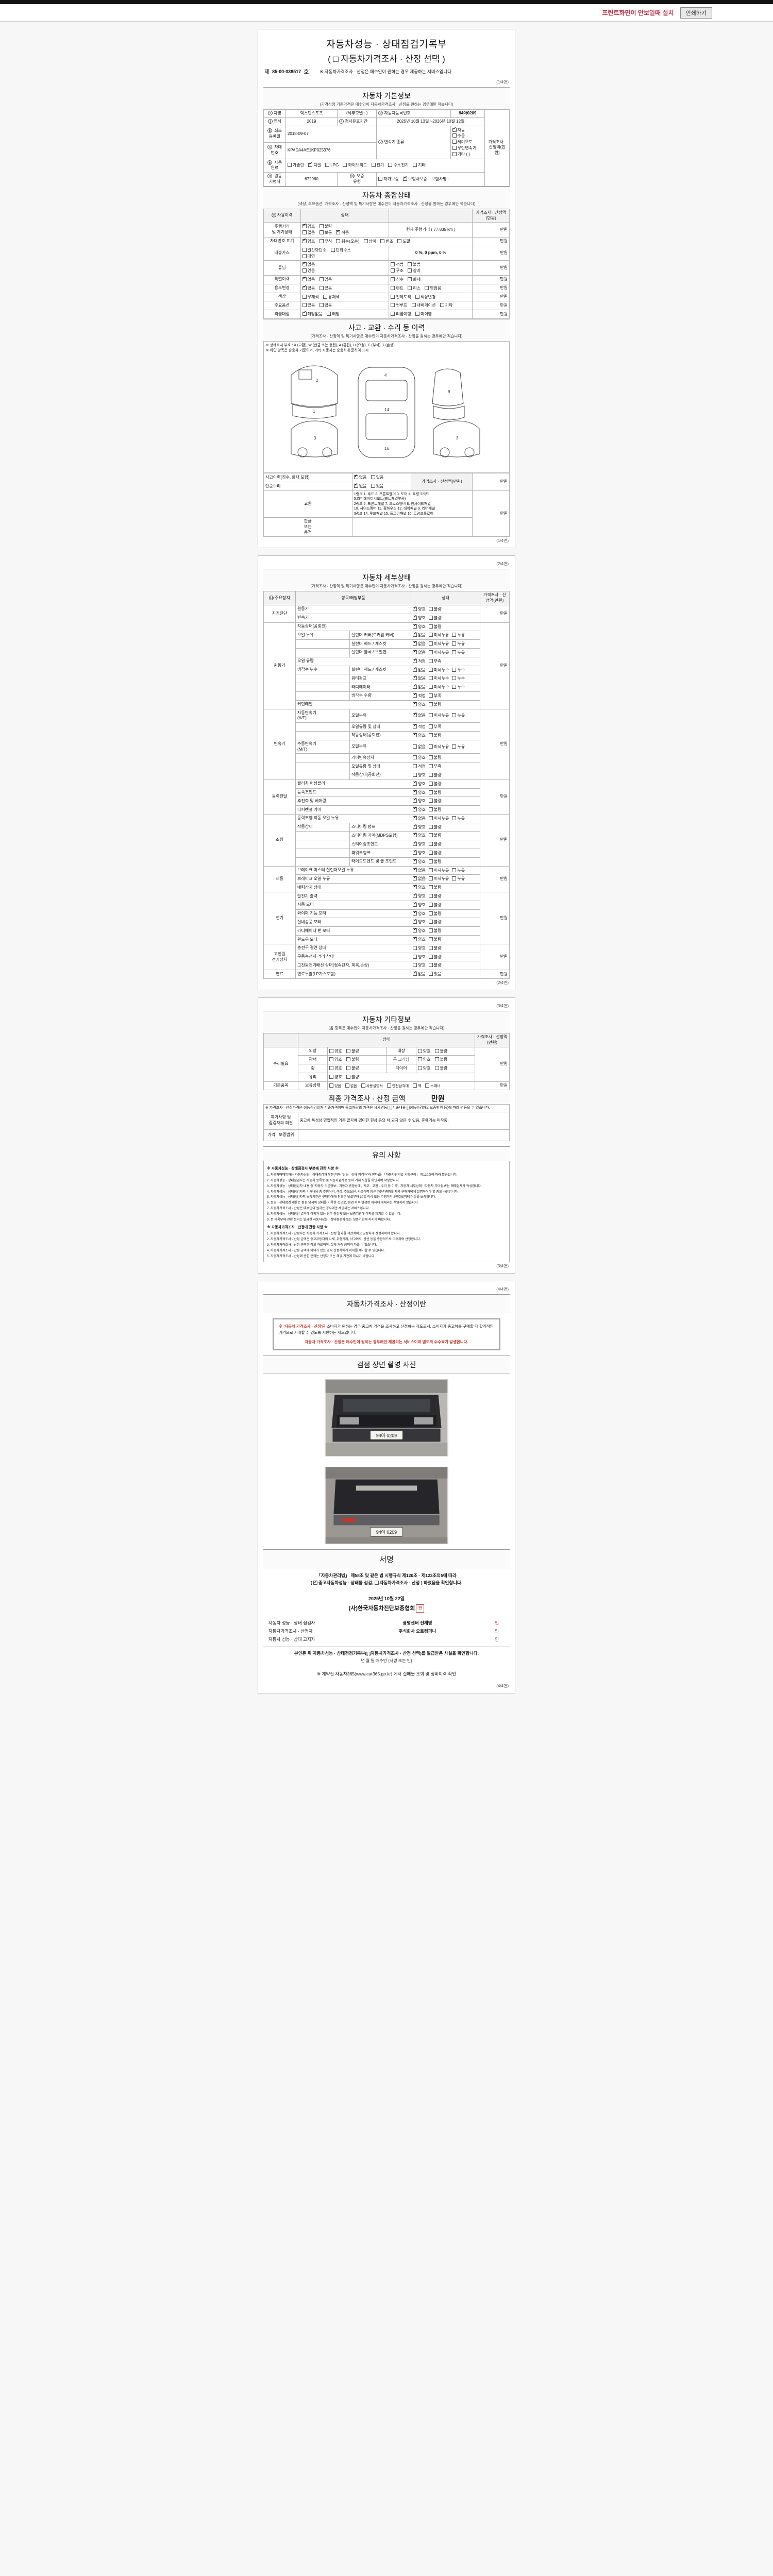 This screenshot has height=2576, width=773. What do you see at coordinates (458, 136) in the screenshot?
I see `trans-option-manual: 수동` at bounding box center [458, 136].